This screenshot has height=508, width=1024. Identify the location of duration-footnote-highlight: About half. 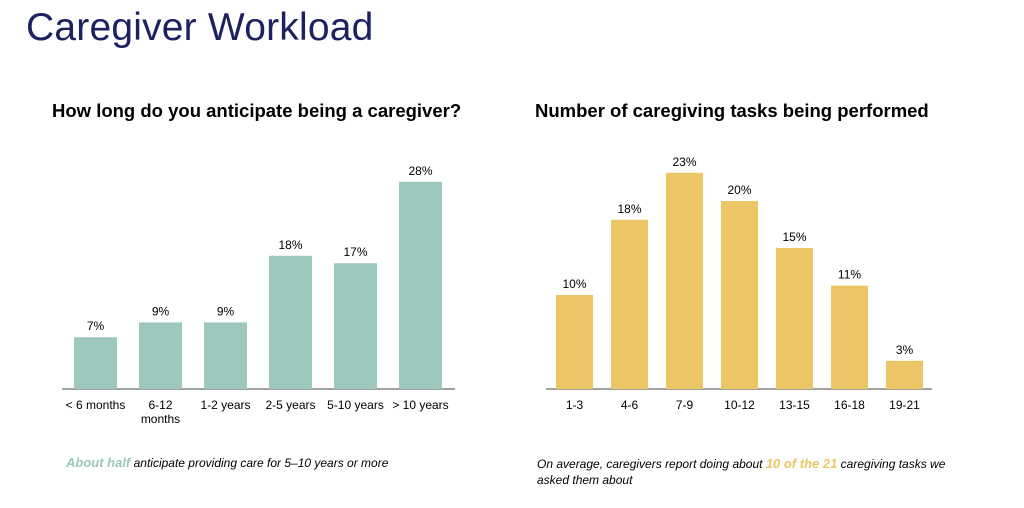
(98, 462).